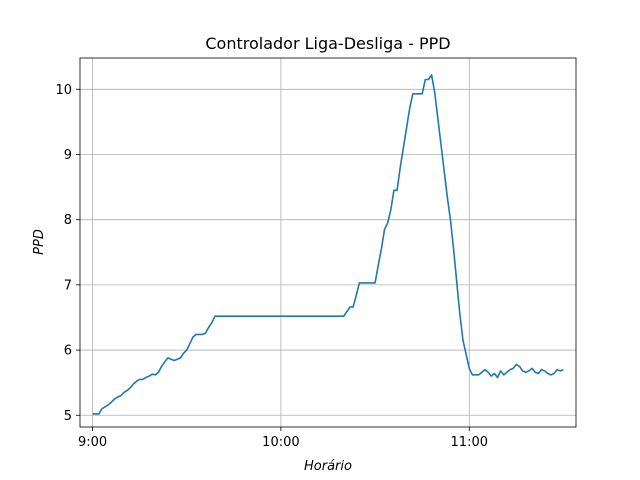 This screenshot has height=480, width=640. What do you see at coordinates (92, 442) in the screenshot?
I see `x-tick-label: 9:00` at bounding box center [92, 442].